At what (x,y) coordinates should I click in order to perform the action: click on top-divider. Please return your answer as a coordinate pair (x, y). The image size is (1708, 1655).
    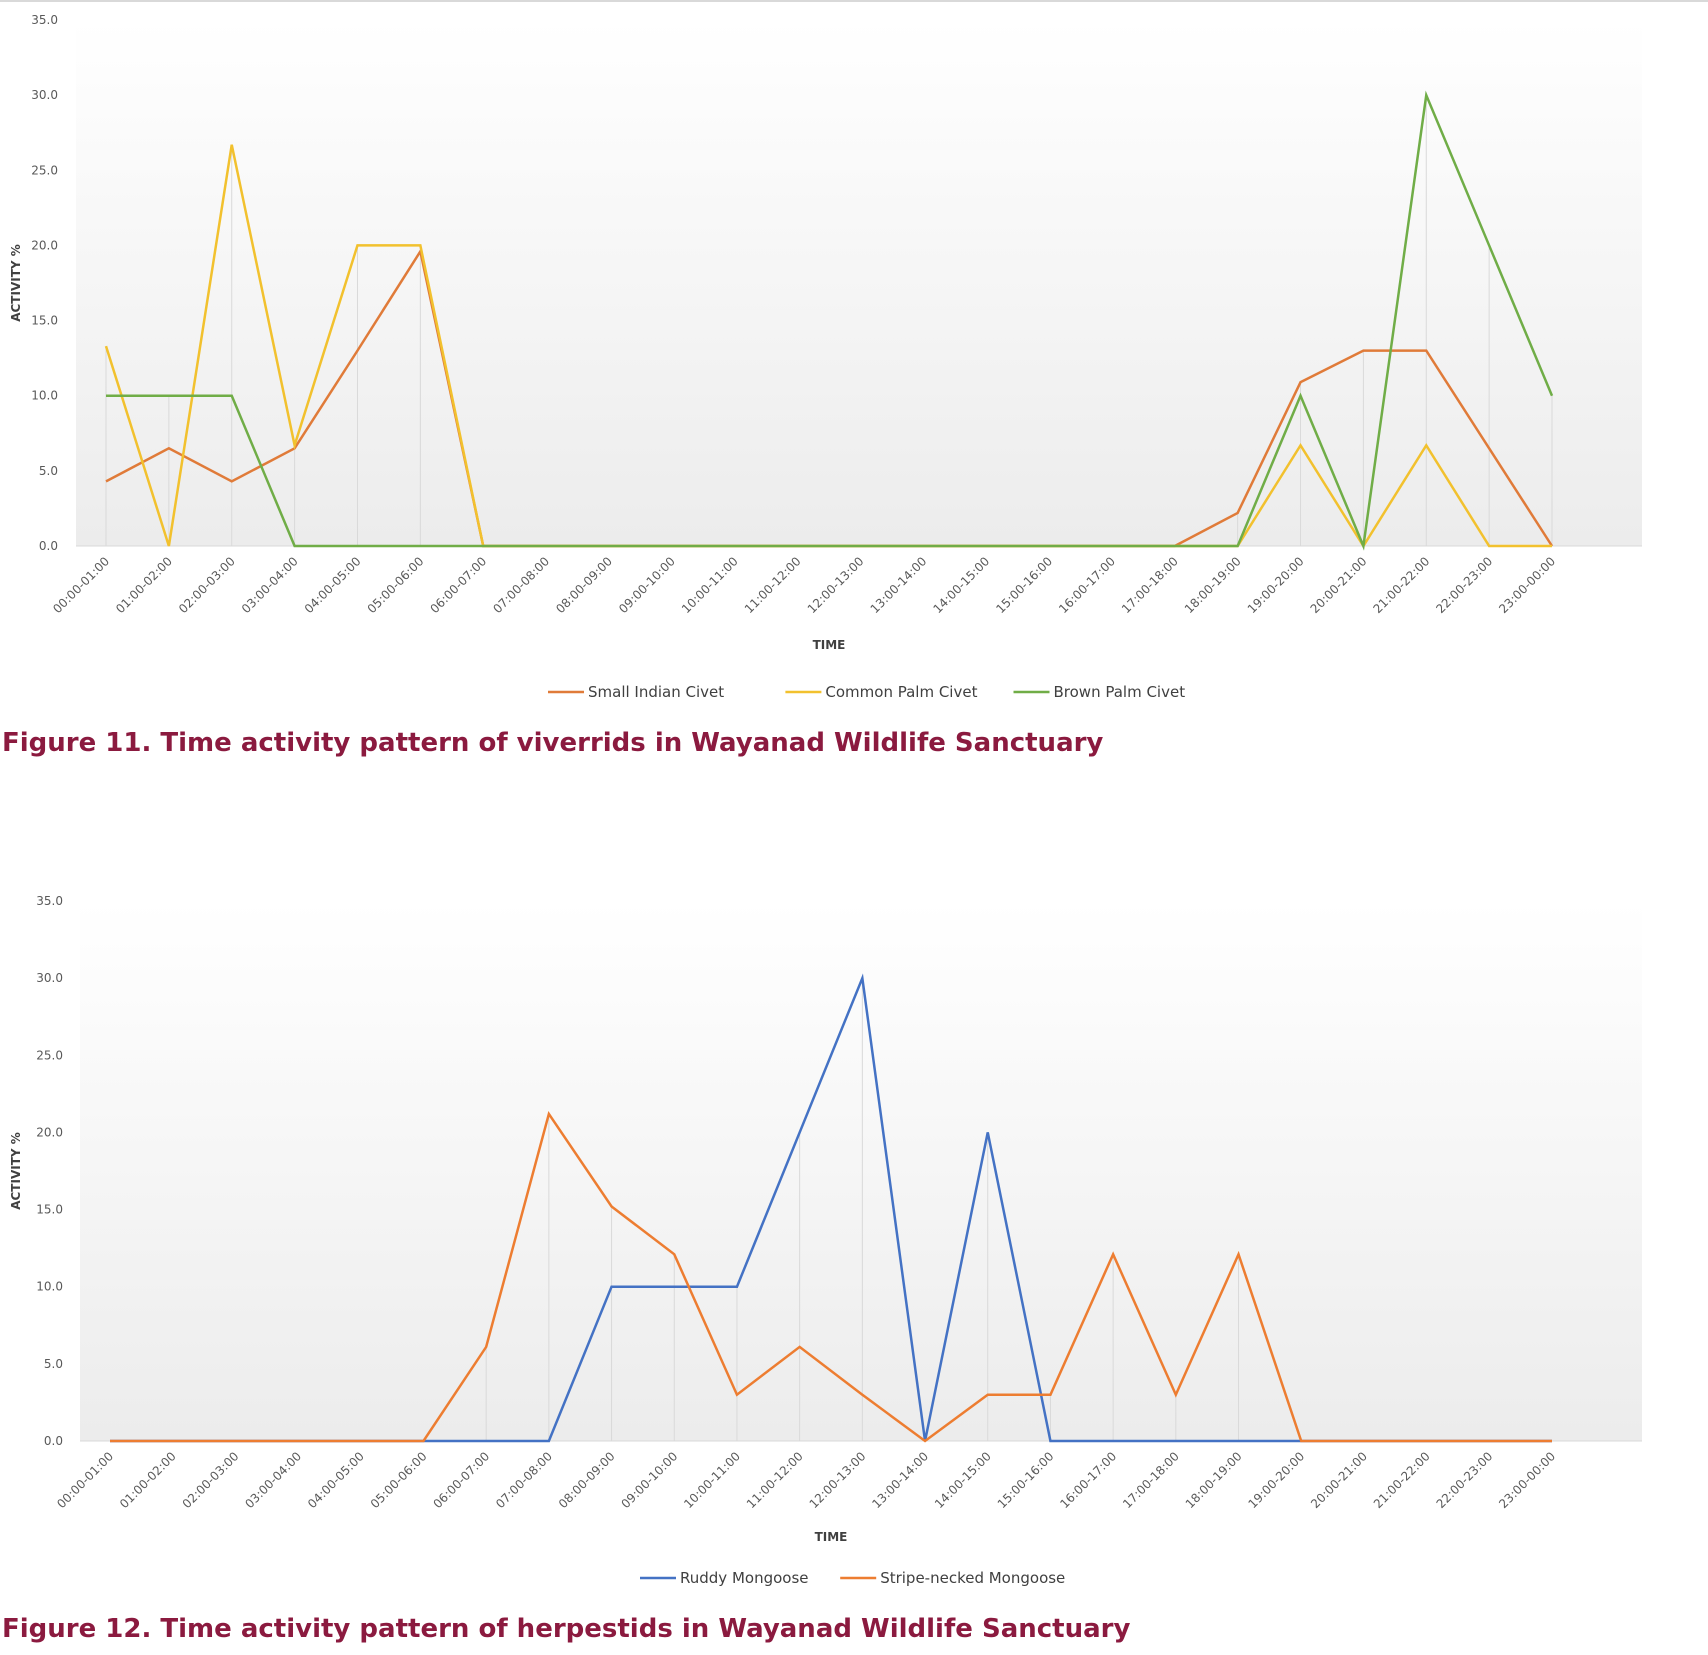
    Looking at the image, I should click on (854, 1).